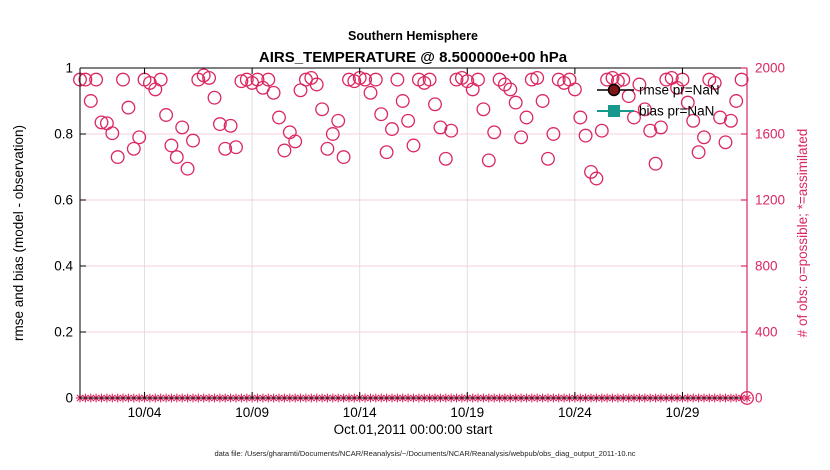 The width and height of the screenshot is (830, 470). Describe the element at coordinates (18, 233) in the screenshot. I see `left-y-axis-label: rmse and bias (model - observation)` at that location.